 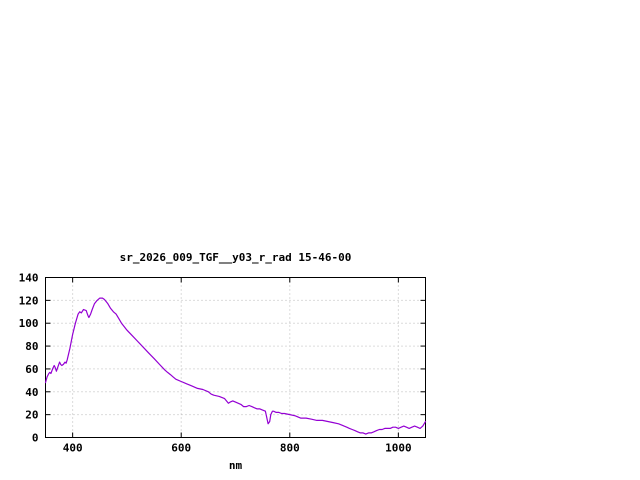 I want to click on svg-text: 60, so click(x=31, y=369).